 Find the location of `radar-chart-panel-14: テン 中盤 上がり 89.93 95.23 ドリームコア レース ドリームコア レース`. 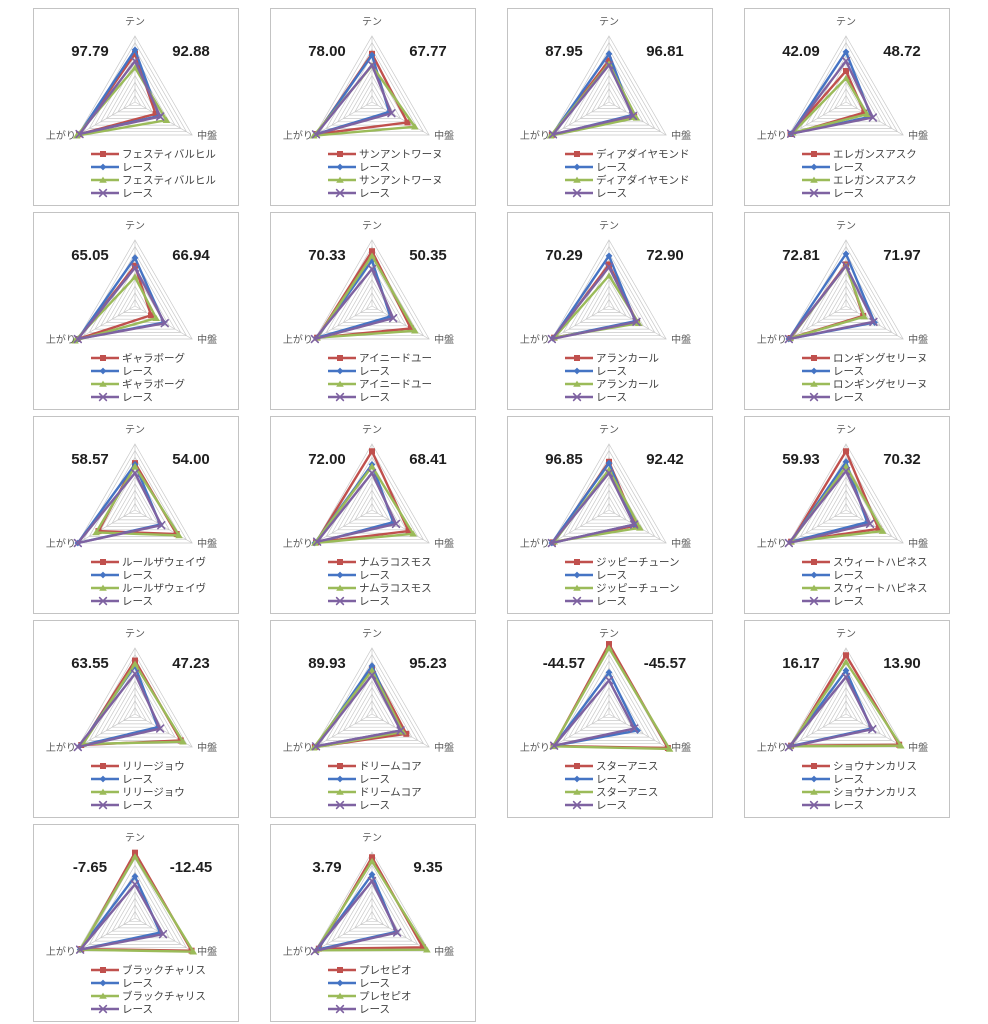

radar-chart-panel-14: テン 中盤 上がり 89.93 95.23 ドリームコア レース ドリームコア レース is located at coordinates (373, 719).